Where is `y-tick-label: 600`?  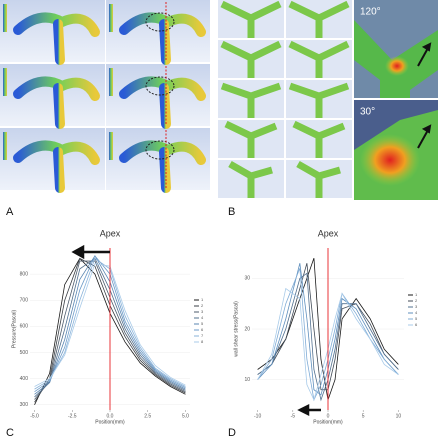 y-tick-label: 600 is located at coordinates (24, 327).